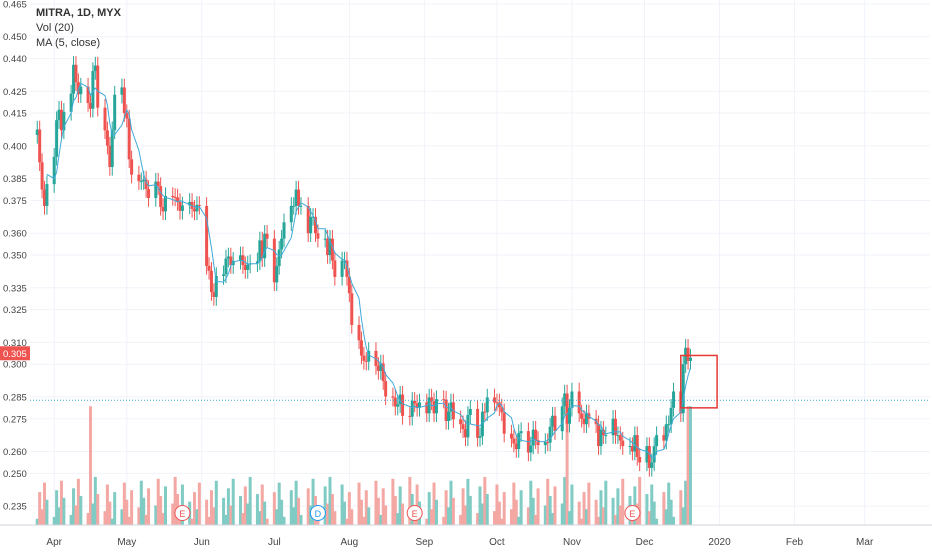  What do you see at coordinates (55, 28) in the screenshot?
I see `volume-indicator-label: Vol (20)` at bounding box center [55, 28].